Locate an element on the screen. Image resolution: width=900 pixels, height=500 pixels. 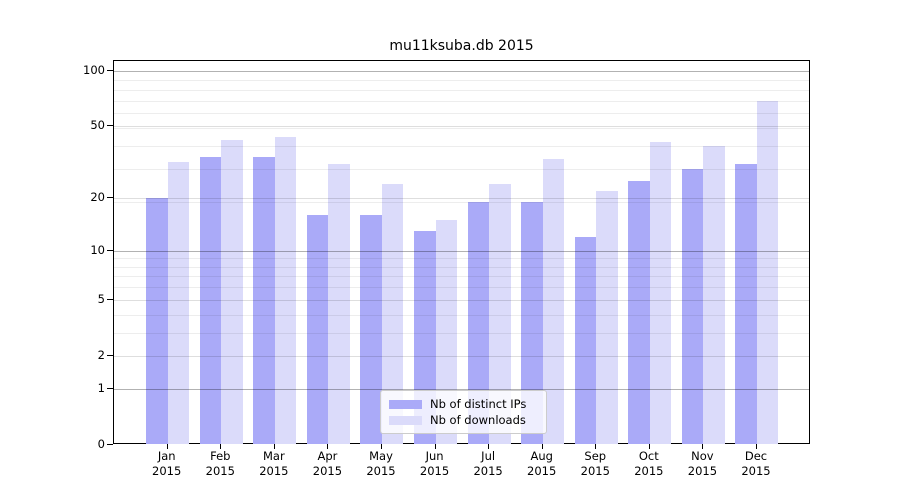
x-tick-mark-jun is located at coordinates (435, 446).